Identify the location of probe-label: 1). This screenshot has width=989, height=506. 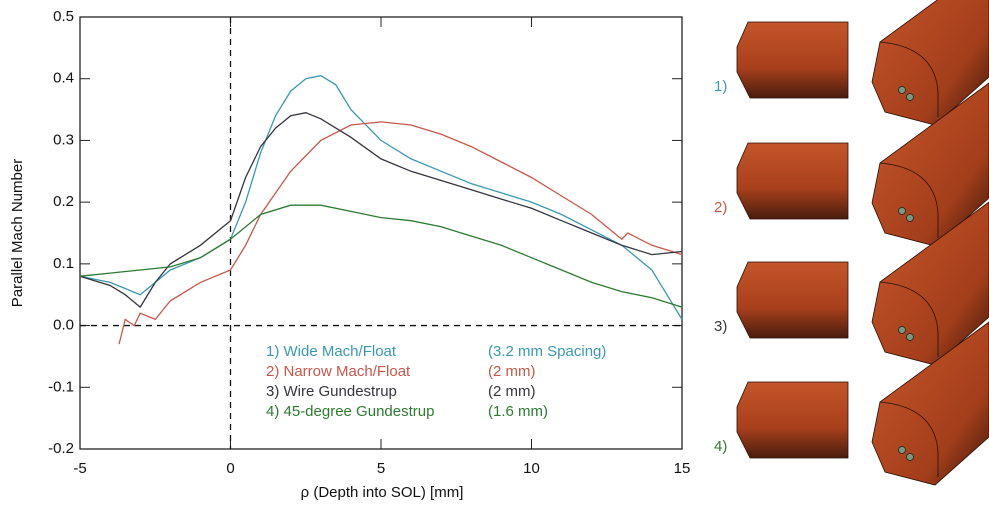
(720, 86).